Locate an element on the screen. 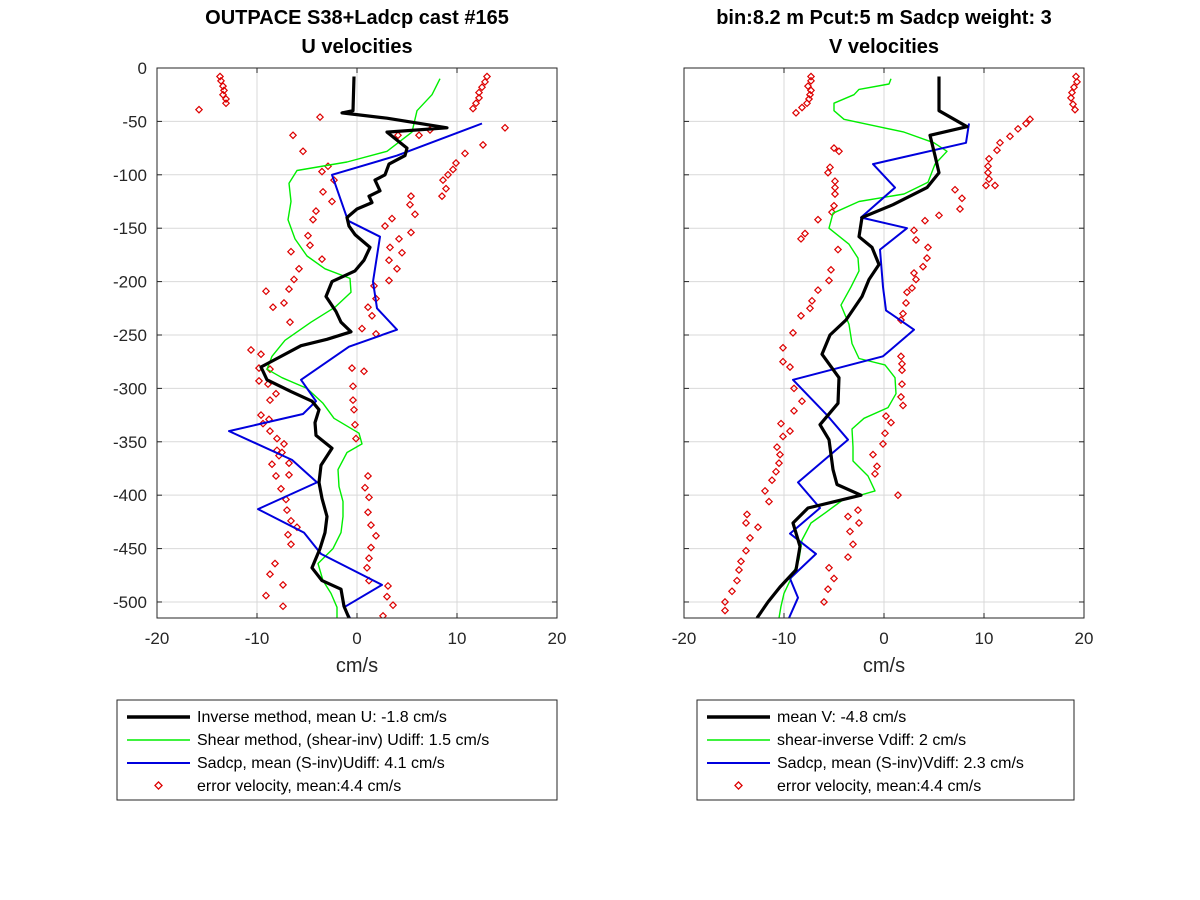  u-x-tick-label: 10 is located at coordinates (457, 638).